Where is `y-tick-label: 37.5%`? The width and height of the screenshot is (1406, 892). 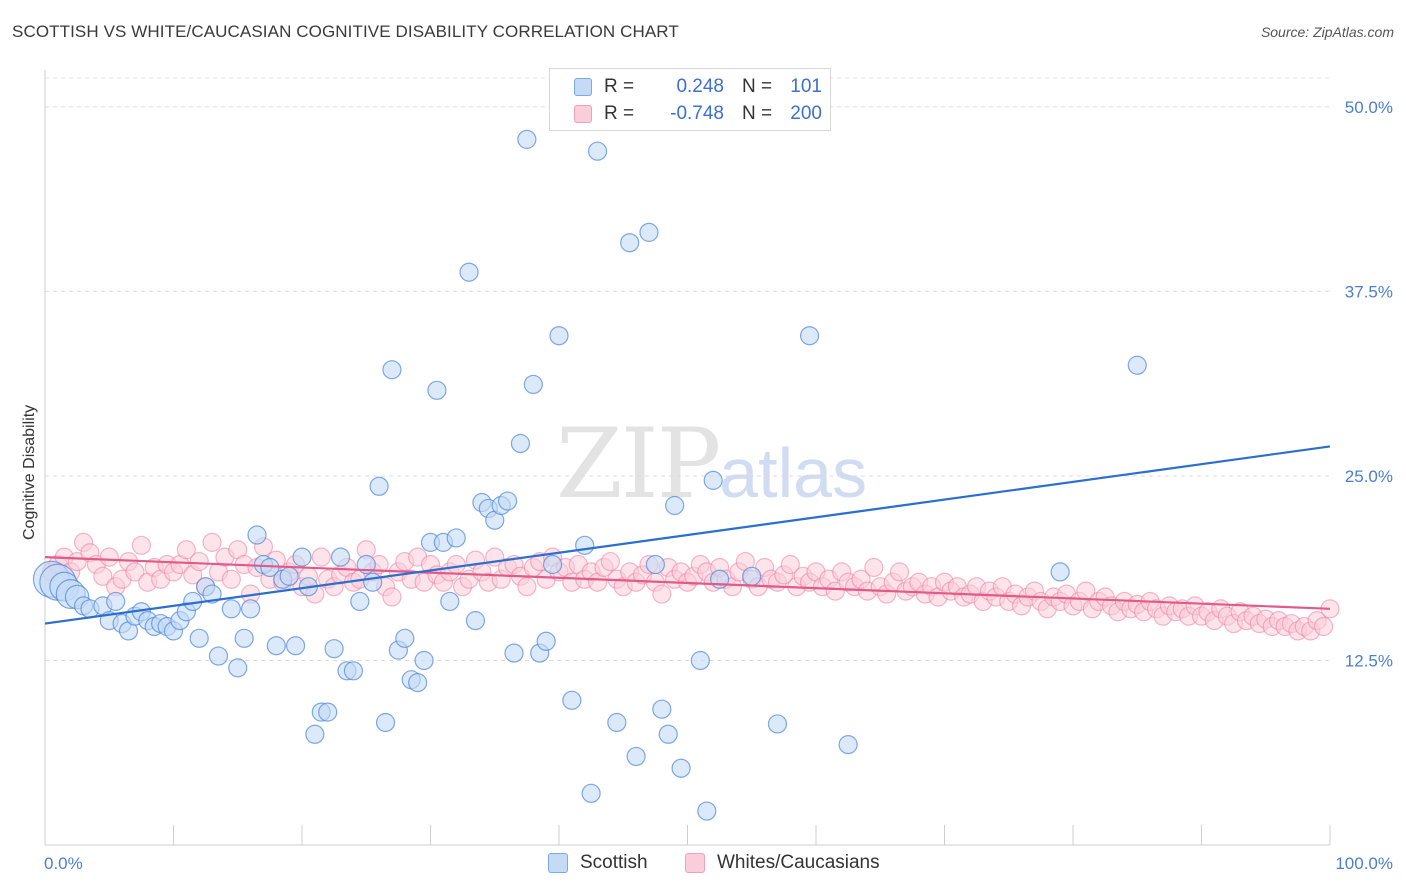
y-tick-label: 37.5% is located at coordinates (1369, 291).